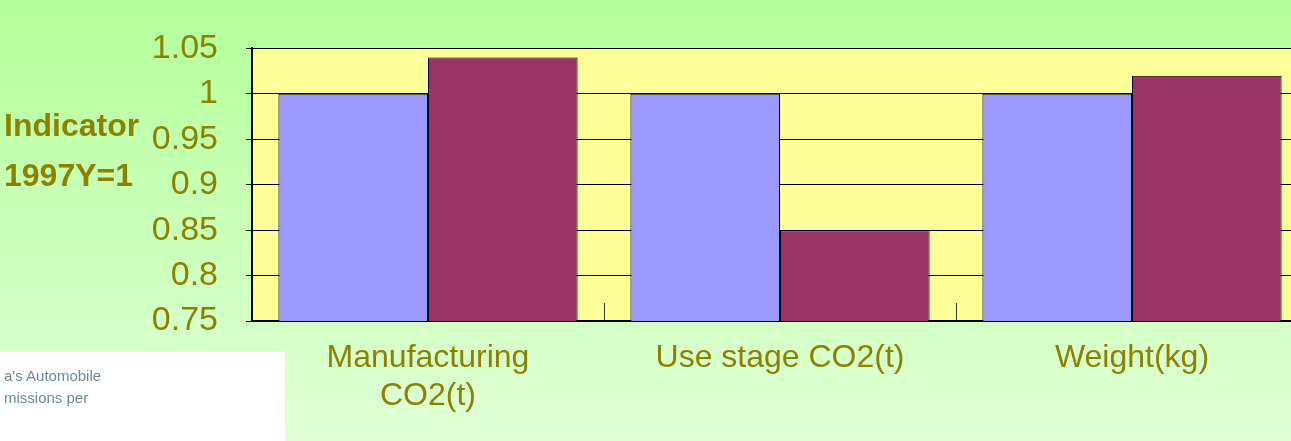 The width and height of the screenshot is (1291, 441). I want to click on x-tick-label: Manufacturing CO2(t), so click(428, 375).